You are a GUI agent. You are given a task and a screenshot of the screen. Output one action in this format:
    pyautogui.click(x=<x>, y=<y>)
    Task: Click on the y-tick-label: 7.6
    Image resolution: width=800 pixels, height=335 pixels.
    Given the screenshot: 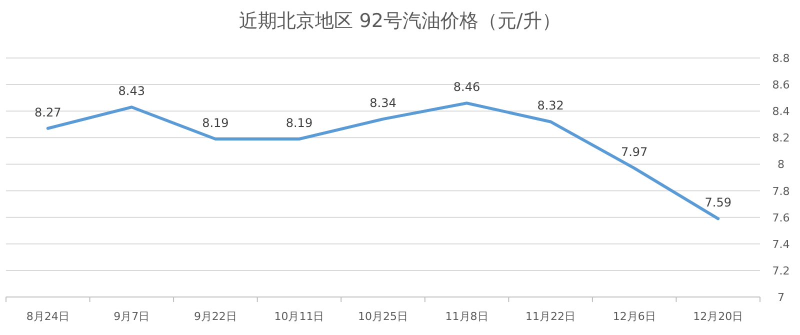 What is the action you would take?
    pyautogui.click(x=781, y=217)
    